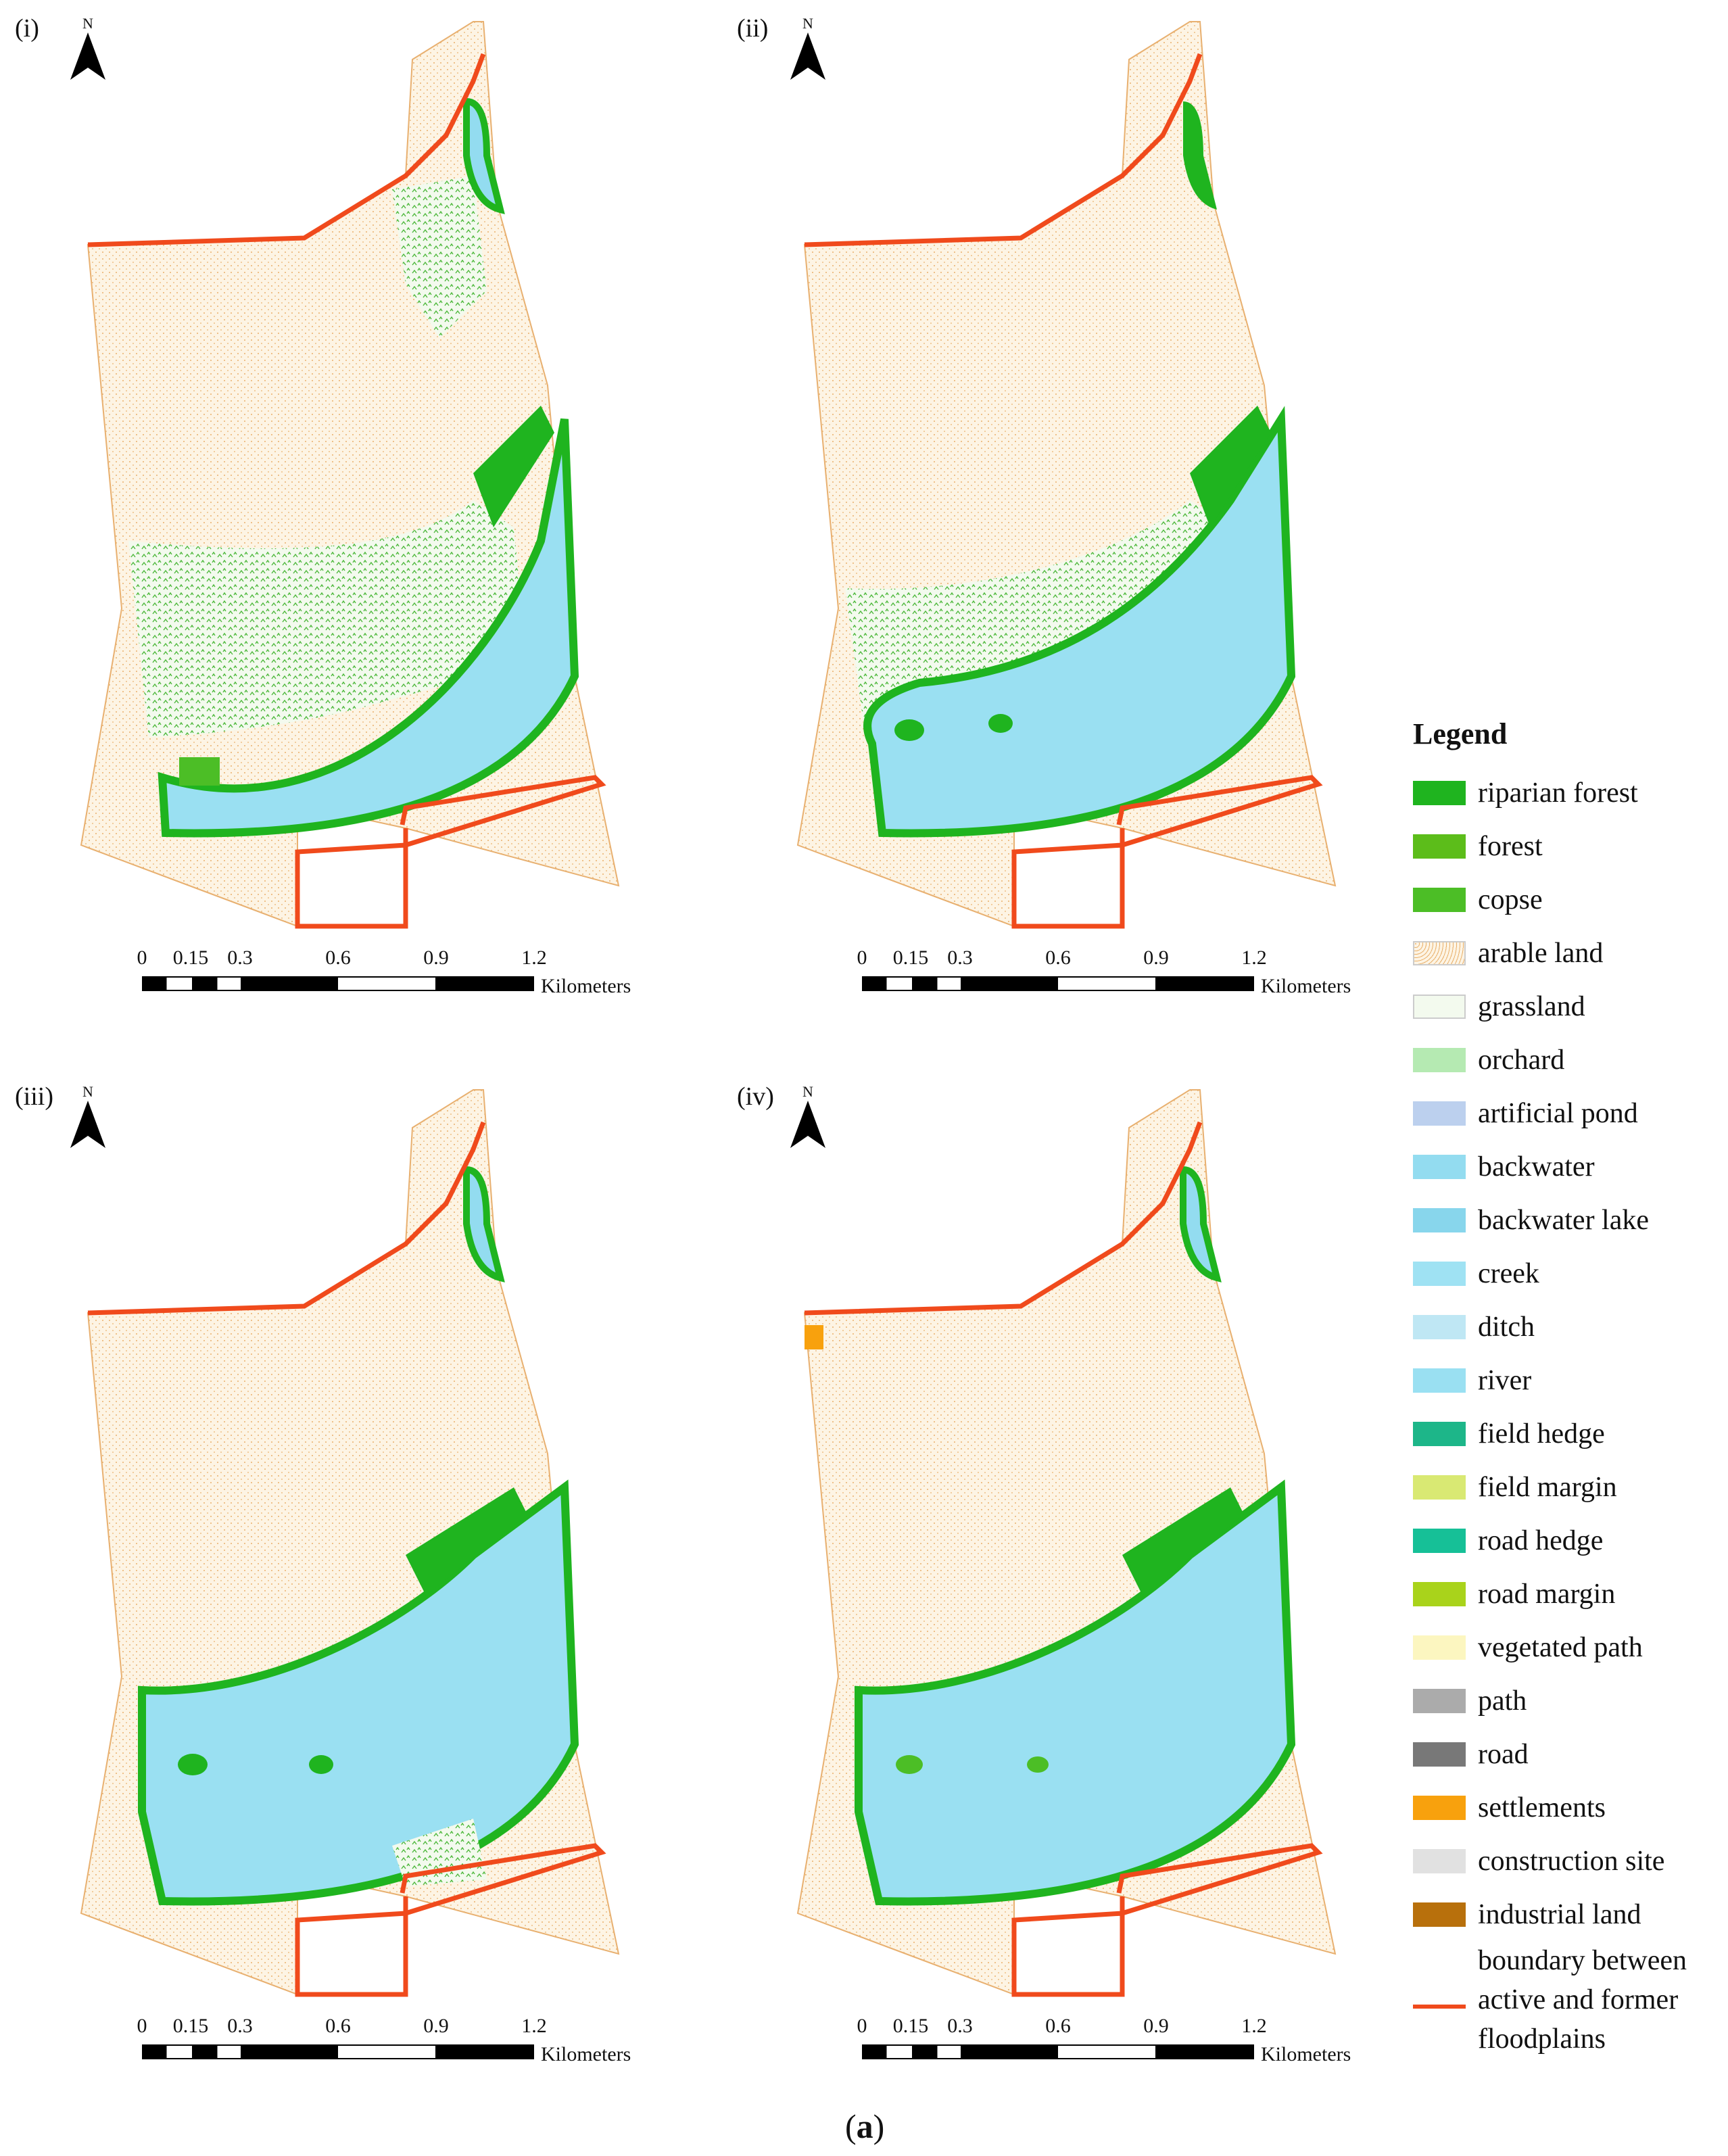 The image size is (1728, 2156). I want to click on legend-item: vegetated path, so click(1569, 1647).